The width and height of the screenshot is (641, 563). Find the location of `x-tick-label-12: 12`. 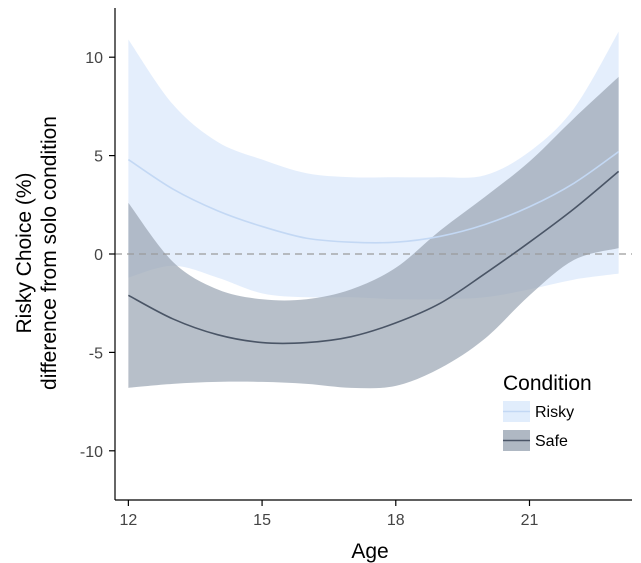

x-tick-label-12: 12 is located at coordinates (128, 520).